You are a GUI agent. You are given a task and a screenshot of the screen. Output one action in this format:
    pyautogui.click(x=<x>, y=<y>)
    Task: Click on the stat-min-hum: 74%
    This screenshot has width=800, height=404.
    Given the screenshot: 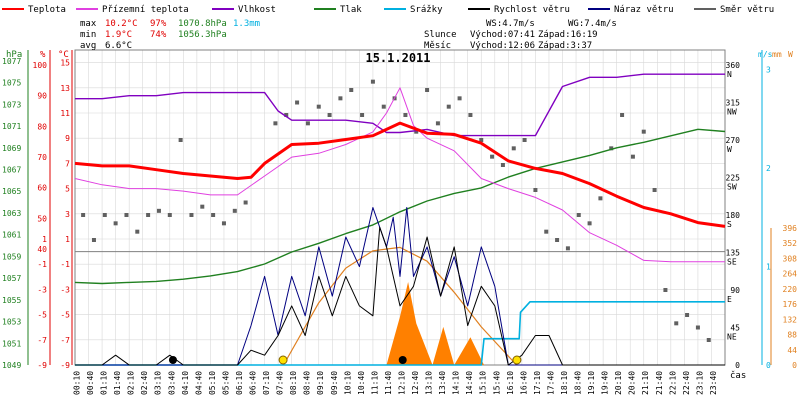 What is the action you would take?
    pyautogui.click(x=158, y=35)
    